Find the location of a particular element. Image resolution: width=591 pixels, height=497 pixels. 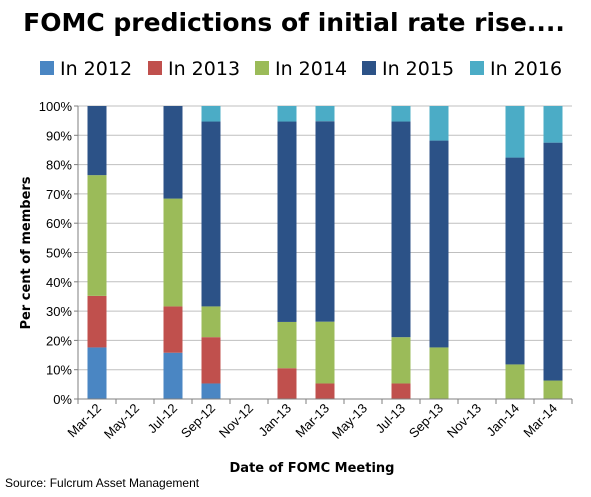

y-tick-label: 70% is located at coordinates (59, 194).